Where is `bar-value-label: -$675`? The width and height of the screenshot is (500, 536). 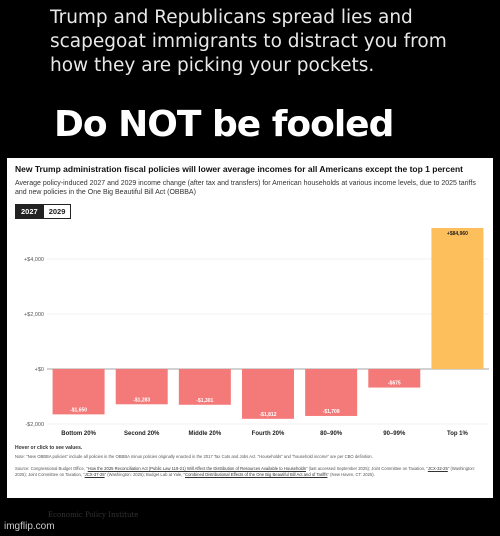 bar-value-label: -$675 is located at coordinates (394, 384).